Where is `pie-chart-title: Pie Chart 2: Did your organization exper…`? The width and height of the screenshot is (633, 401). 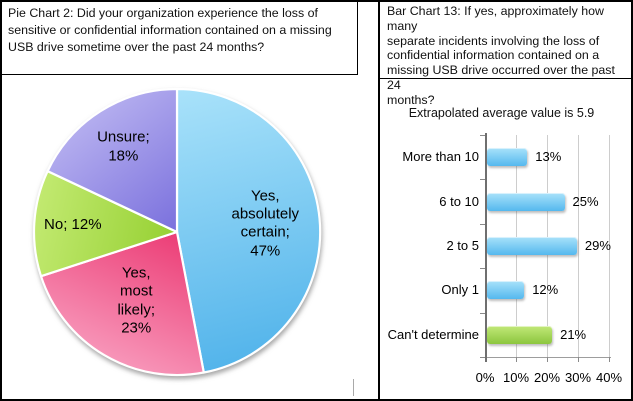
pie-chart-title: Pie Chart 2: Did your organization exper… is located at coordinates (170, 30).